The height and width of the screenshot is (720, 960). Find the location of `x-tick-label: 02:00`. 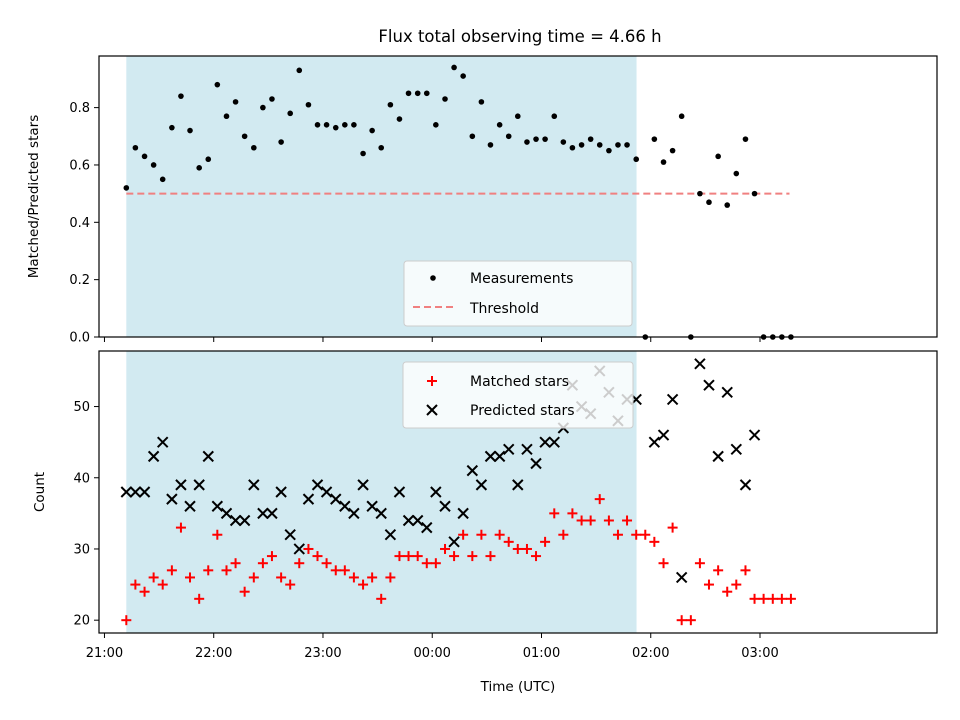

x-tick-label: 02:00 is located at coordinates (650, 653).